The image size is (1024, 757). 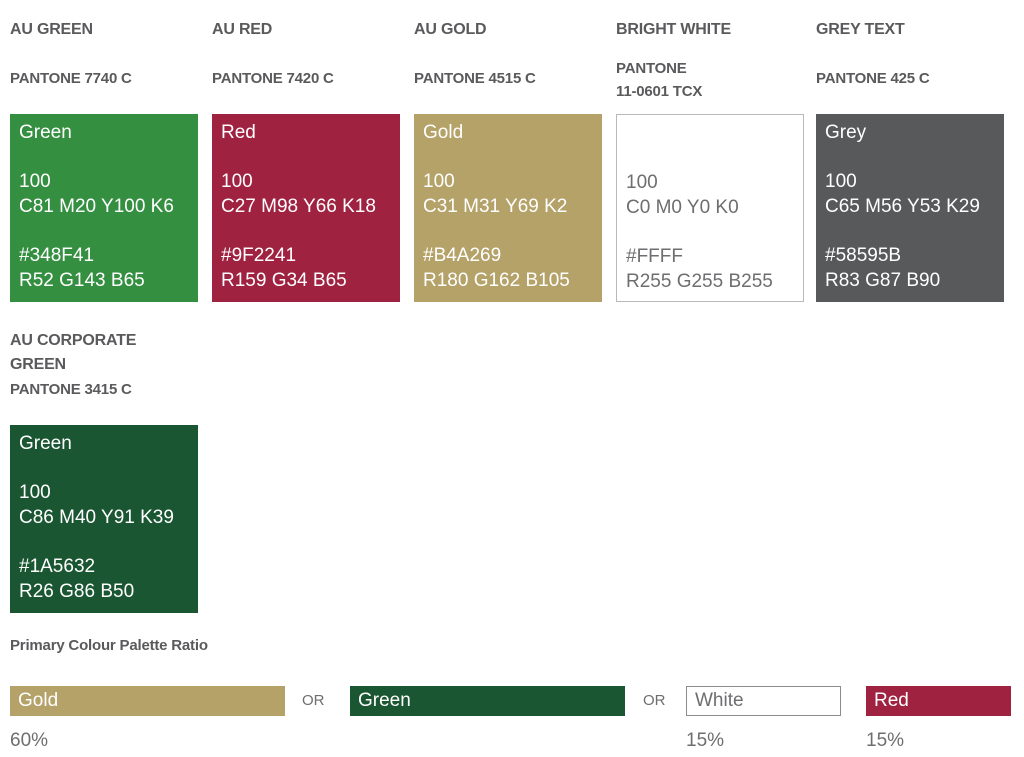 What do you see at coordinates (938, 701) in the screenshot?
I see `ratio-bar-red: Red` at bounding box center [938, 701].